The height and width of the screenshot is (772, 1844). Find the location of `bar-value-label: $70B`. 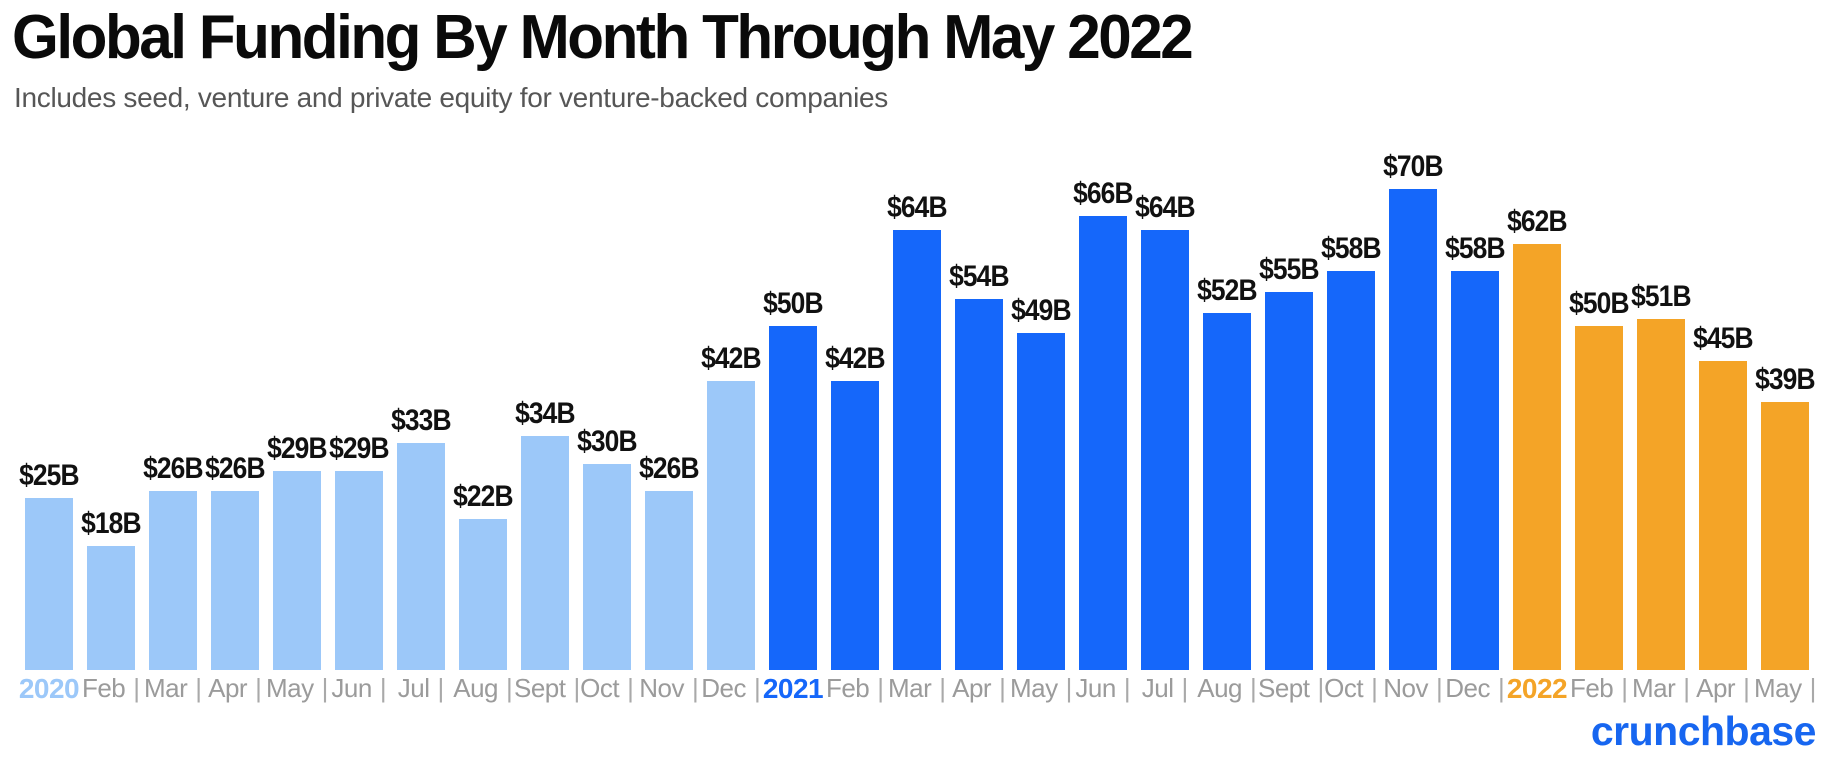

bar-value-label: $70B is located at coordinates (1413, 166).